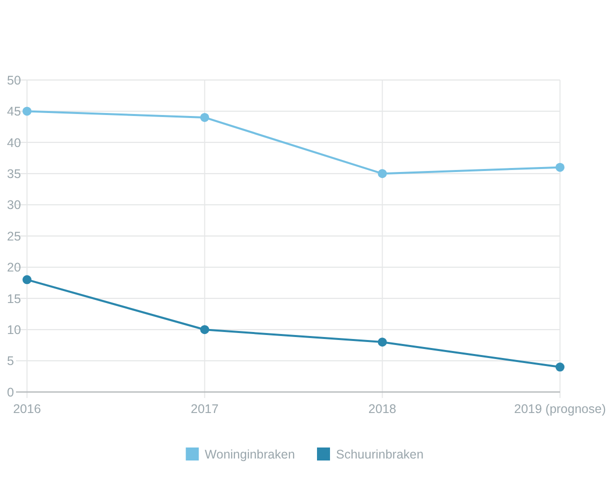 This screenshot has height=500, width=610. Describe the element at coordinates (560, 409) in the screenshot. I see `x-tick-label: 2019 (prognose)` at that location.